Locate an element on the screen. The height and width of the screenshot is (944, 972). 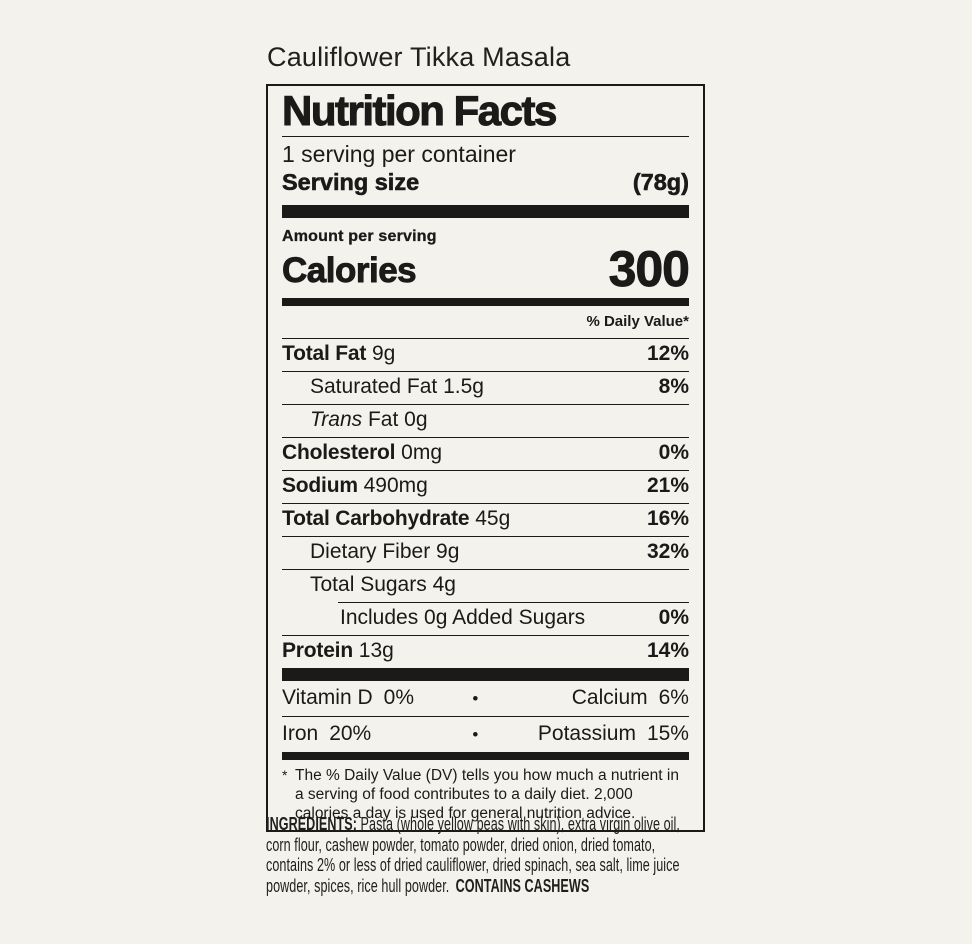
divider-bar-thick-top is located at coordinates (485, 211).